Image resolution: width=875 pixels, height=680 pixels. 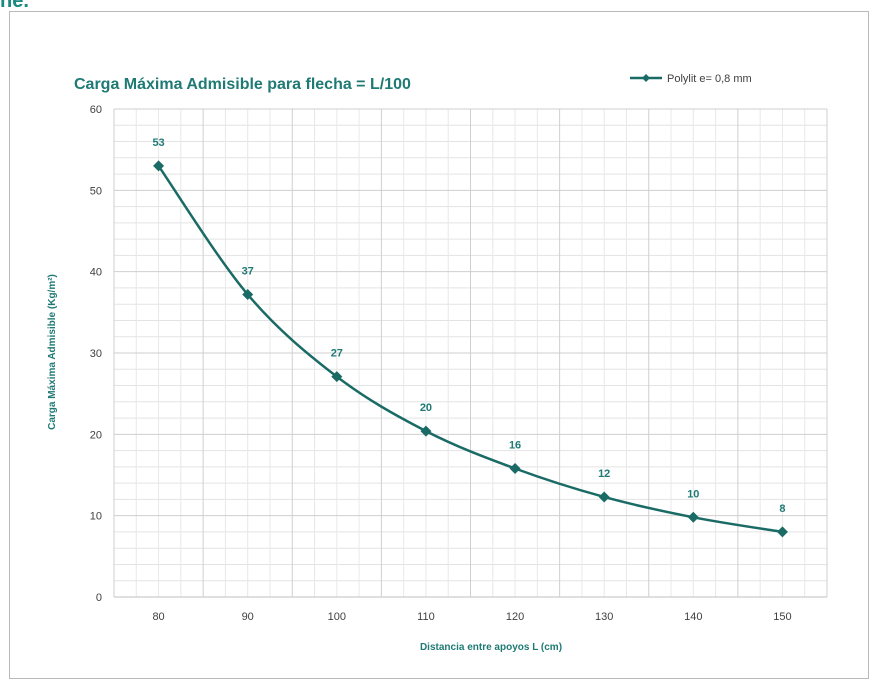 What do you see at coordinates (248, 271) in the screenshot?
I see `data-label: 37` at bounding box center [248, 271].